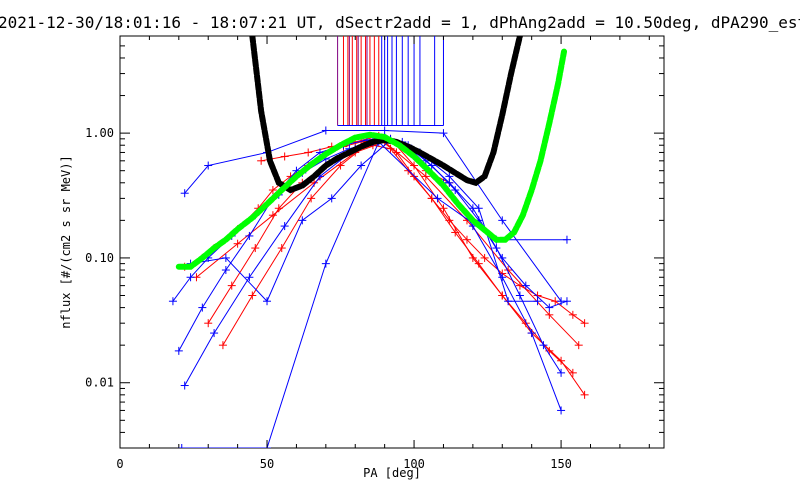  I want to click on x-tick-label: 150, so click(561, 464).